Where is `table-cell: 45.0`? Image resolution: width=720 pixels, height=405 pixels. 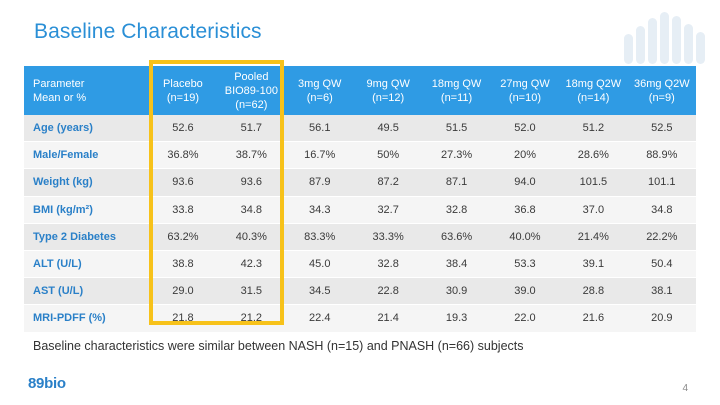 table-cell: 45.0 is located at coordinates (319, 264).